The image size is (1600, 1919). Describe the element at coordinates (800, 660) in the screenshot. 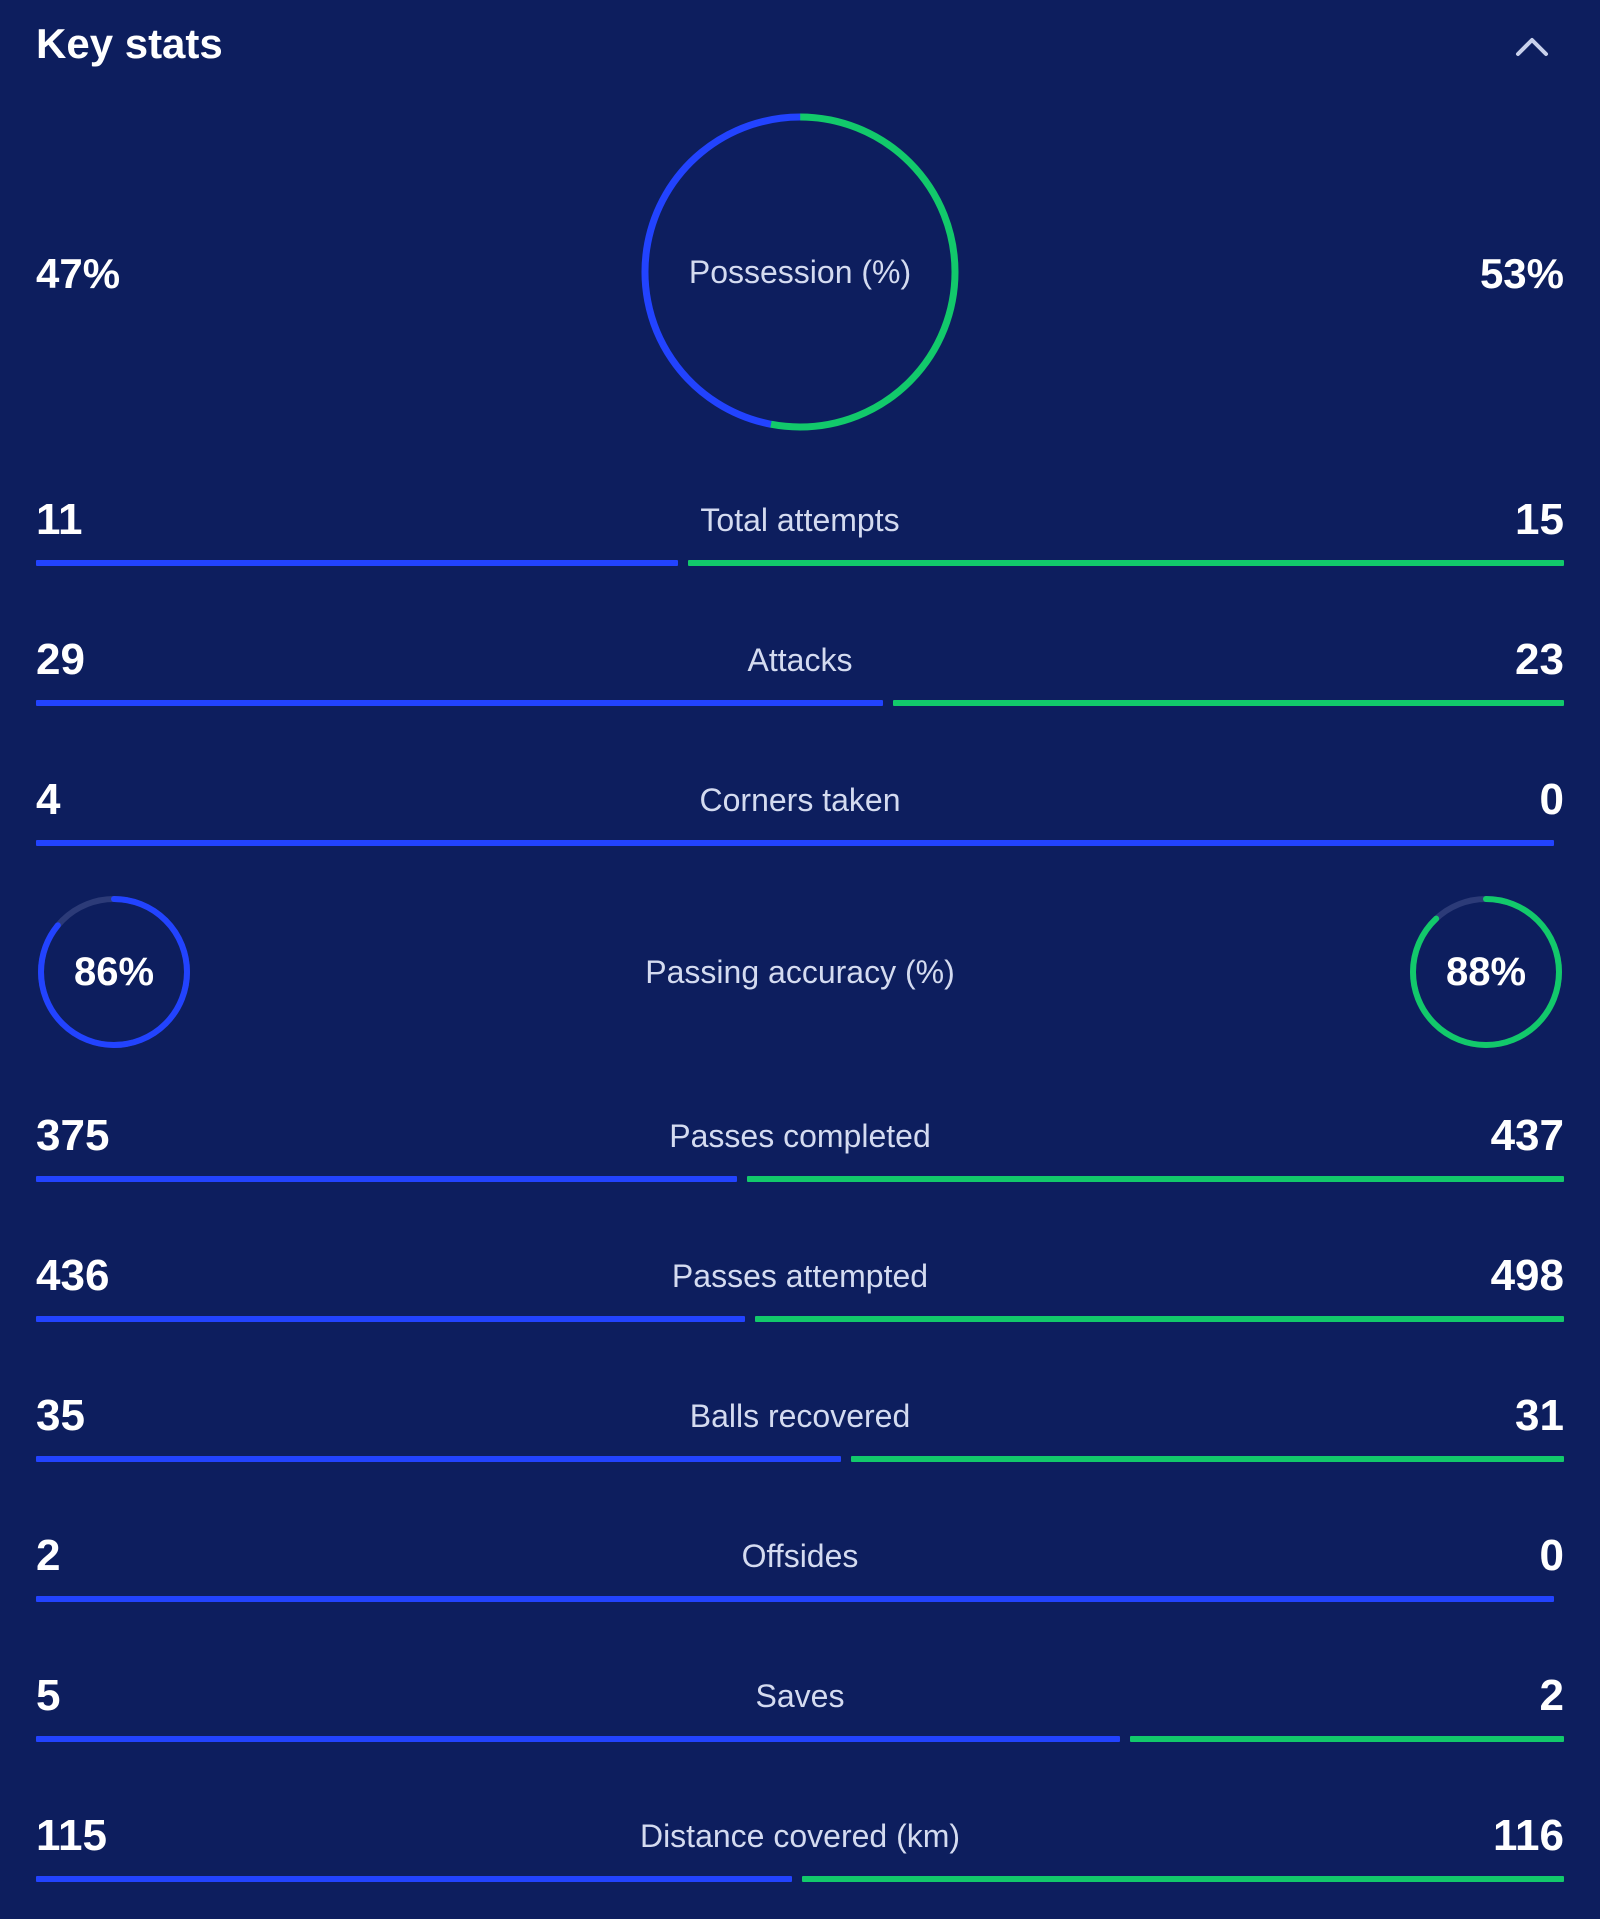

I see `attacks-label: Attacks` at that location.